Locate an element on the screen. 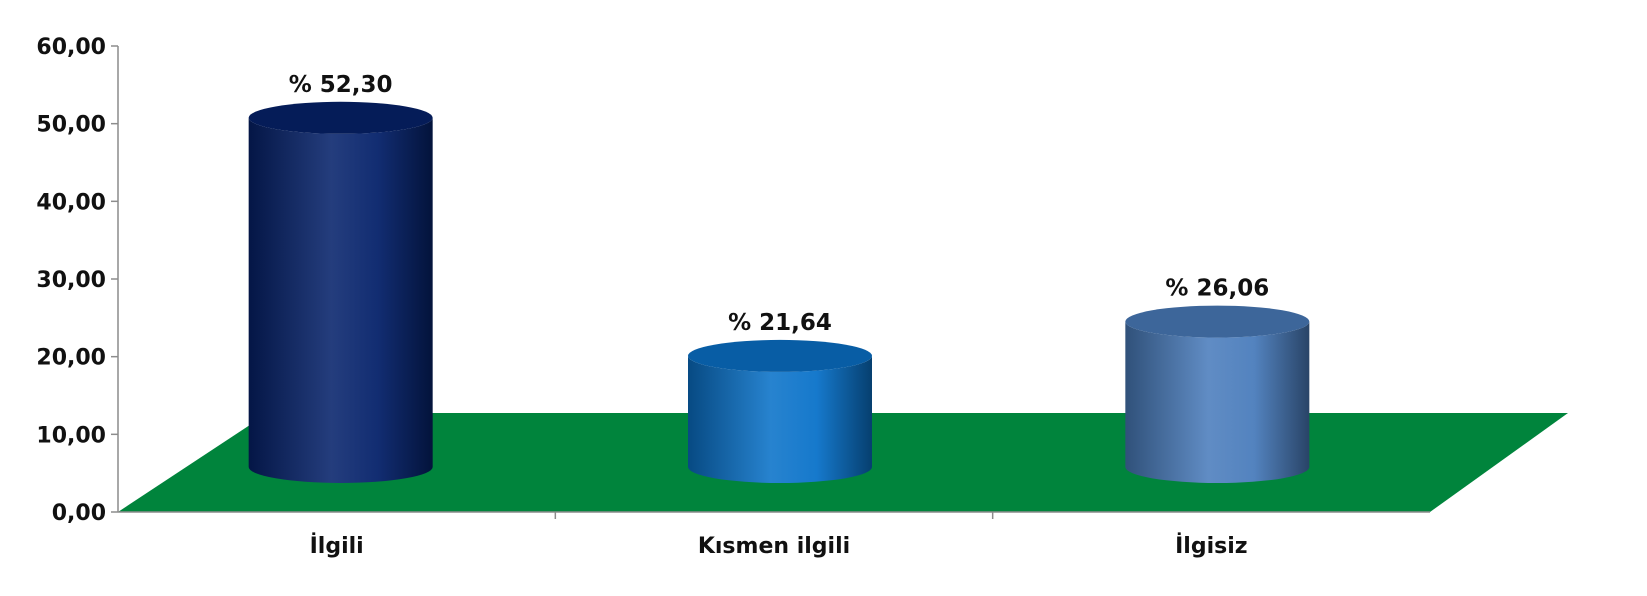 The image size is (1647, 596). data-label: % 21,64 is located at coordinates (780, 323).